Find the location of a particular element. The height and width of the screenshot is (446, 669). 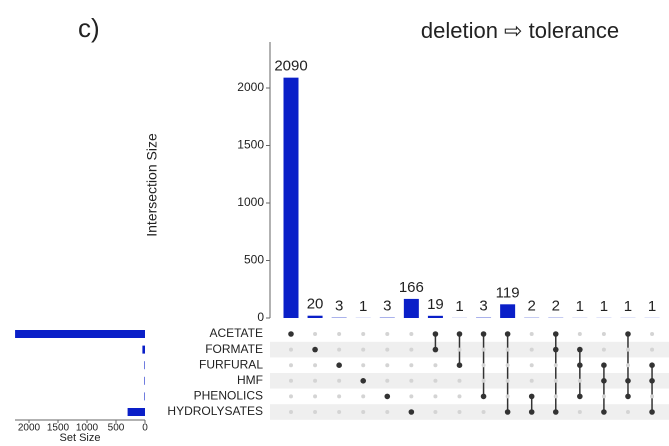

set-tick-label: 1500 is located at coordinates (58, 428).